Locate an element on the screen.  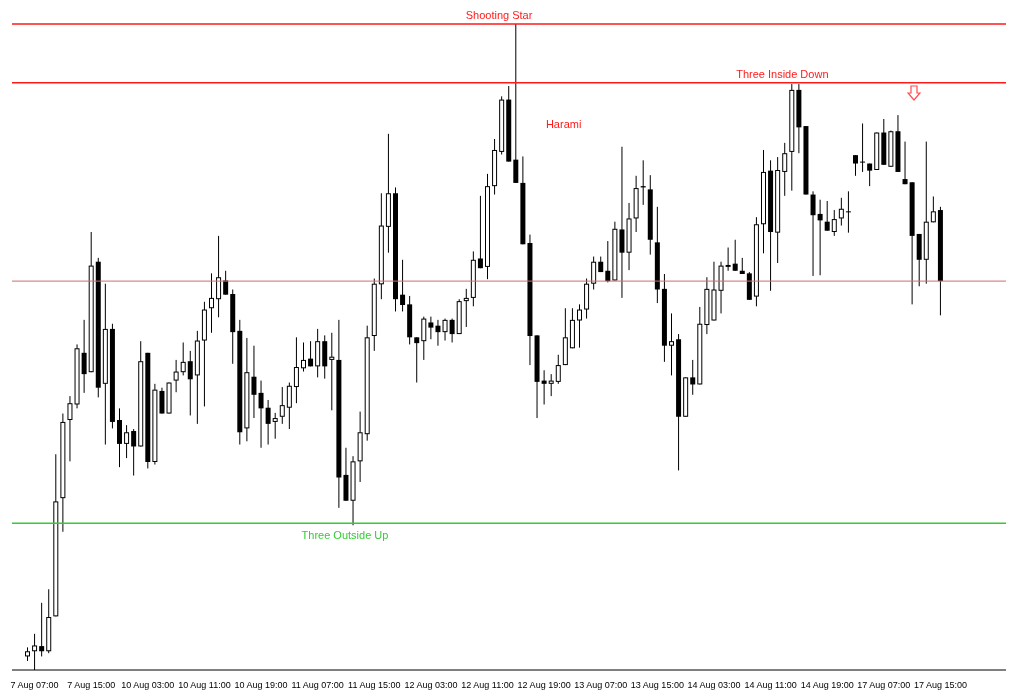
x-tick-label: 7 Aug 07:00 is located at coordinates (34, 685).